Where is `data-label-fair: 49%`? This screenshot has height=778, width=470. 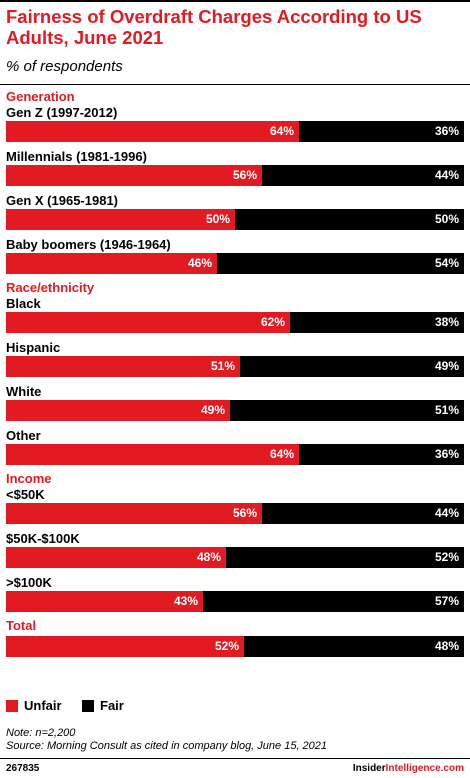 data-label-fair: 49% is located at coordinates (446, 366).